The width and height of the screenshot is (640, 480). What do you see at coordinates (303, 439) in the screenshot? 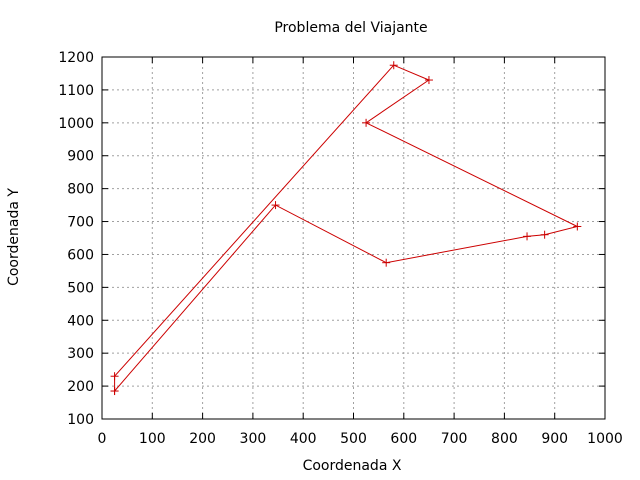
I see `x-tick-label: 400` at bounding box center [303, 439].